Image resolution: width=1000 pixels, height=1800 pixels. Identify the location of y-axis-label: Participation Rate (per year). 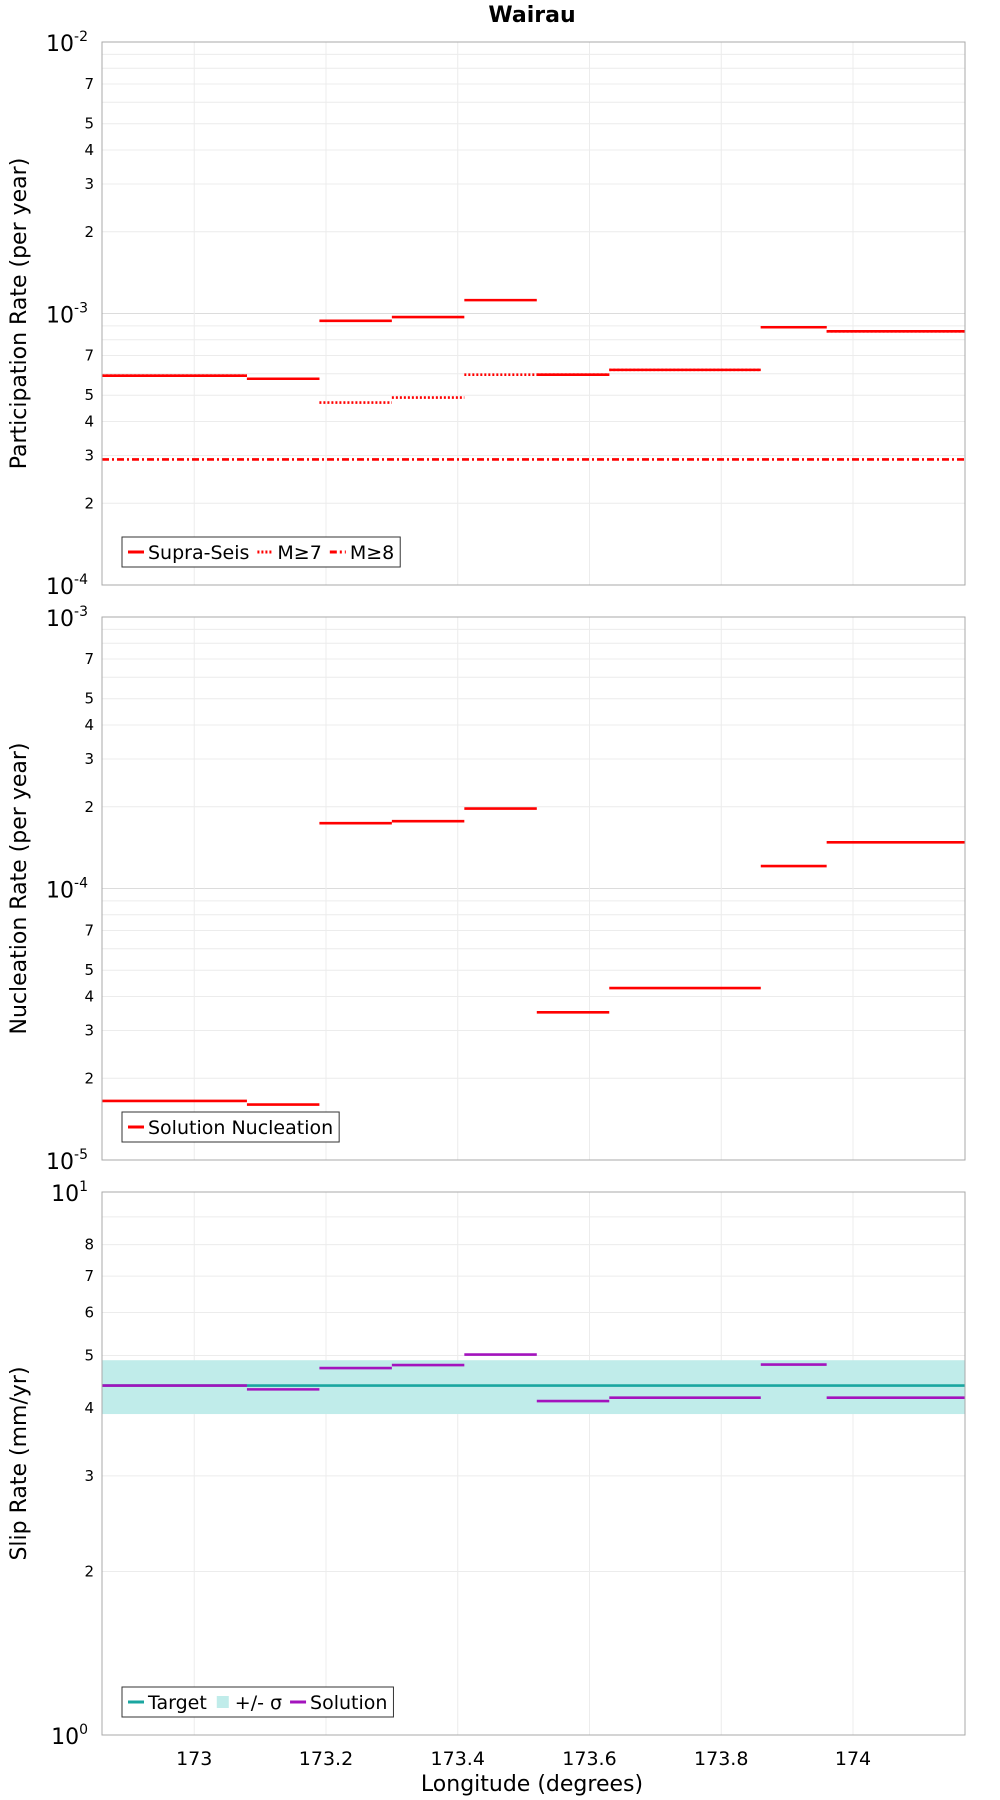
(19, 314).